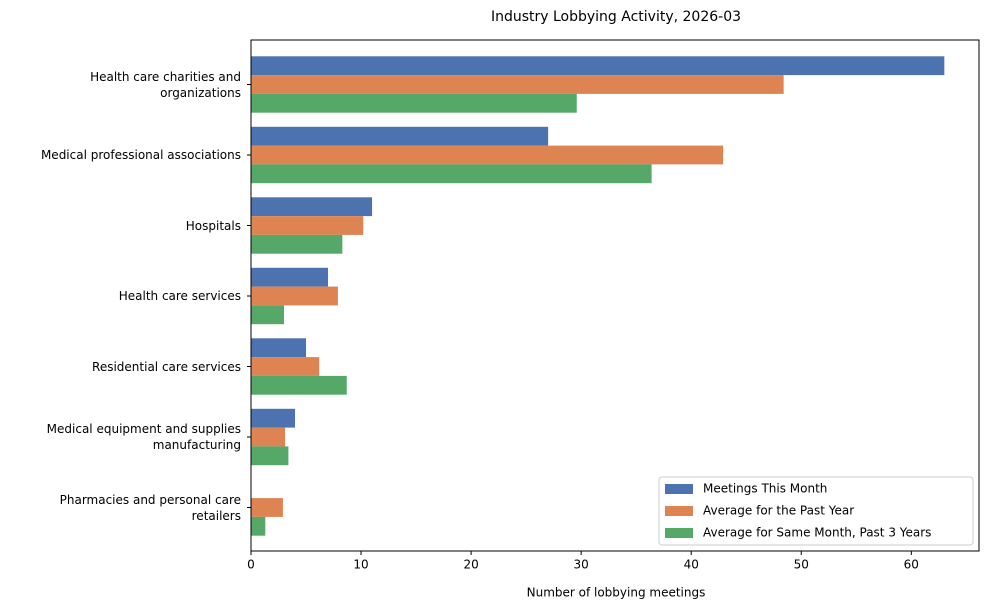 The height and width of the screenshot is (610, 990). Describe the element at coordinates (179, 296) in the screenshot. I see `y-tick-label: Health care services` at that location.